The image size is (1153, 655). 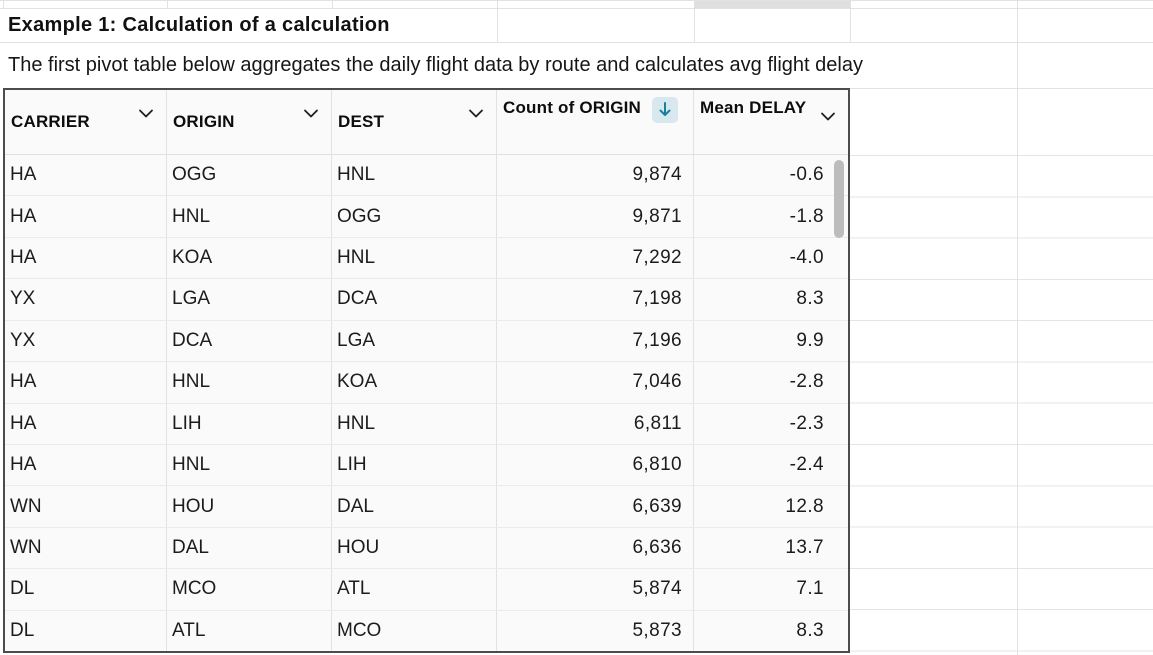 What do you see at coordinates (414, 341) in the screenshot?
I see `cell-dest: LGA` at bounding box center [414, 341].